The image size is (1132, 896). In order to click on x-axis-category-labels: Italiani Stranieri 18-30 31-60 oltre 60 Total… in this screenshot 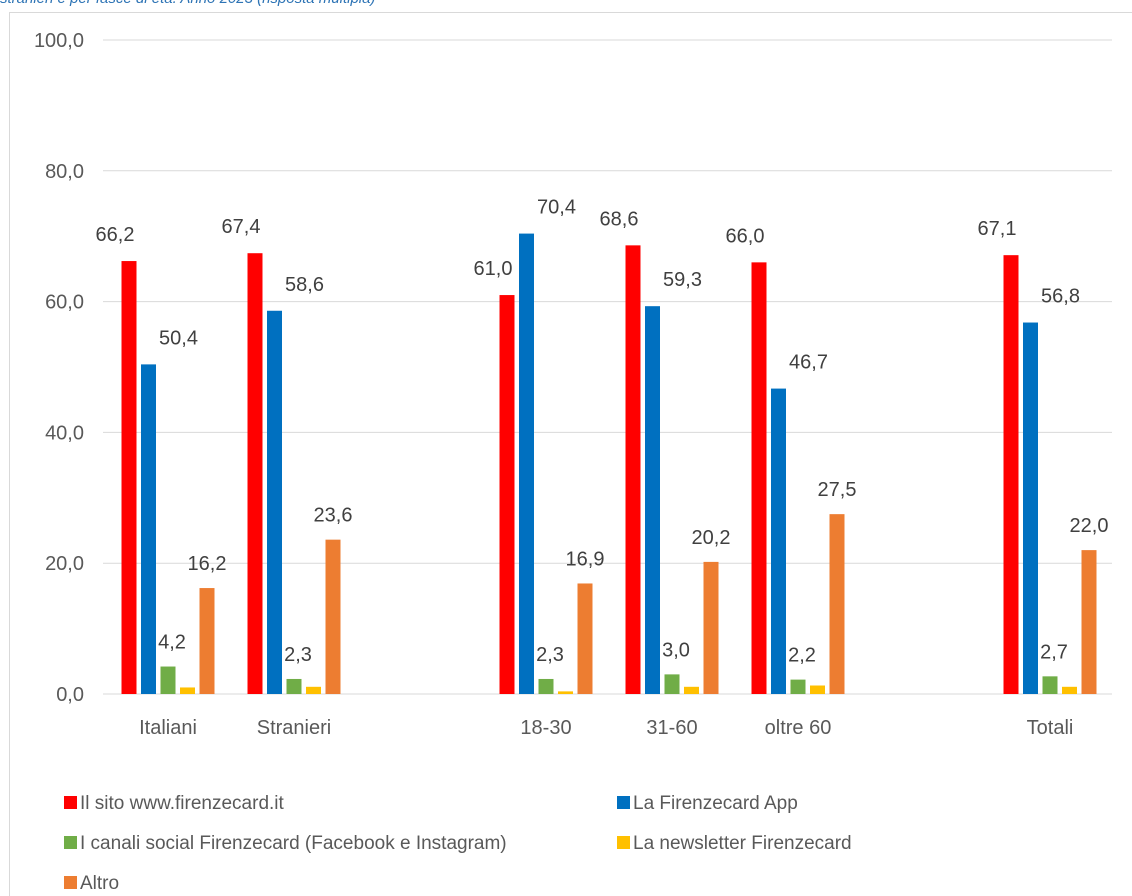, I will do `click(606, 728)`.